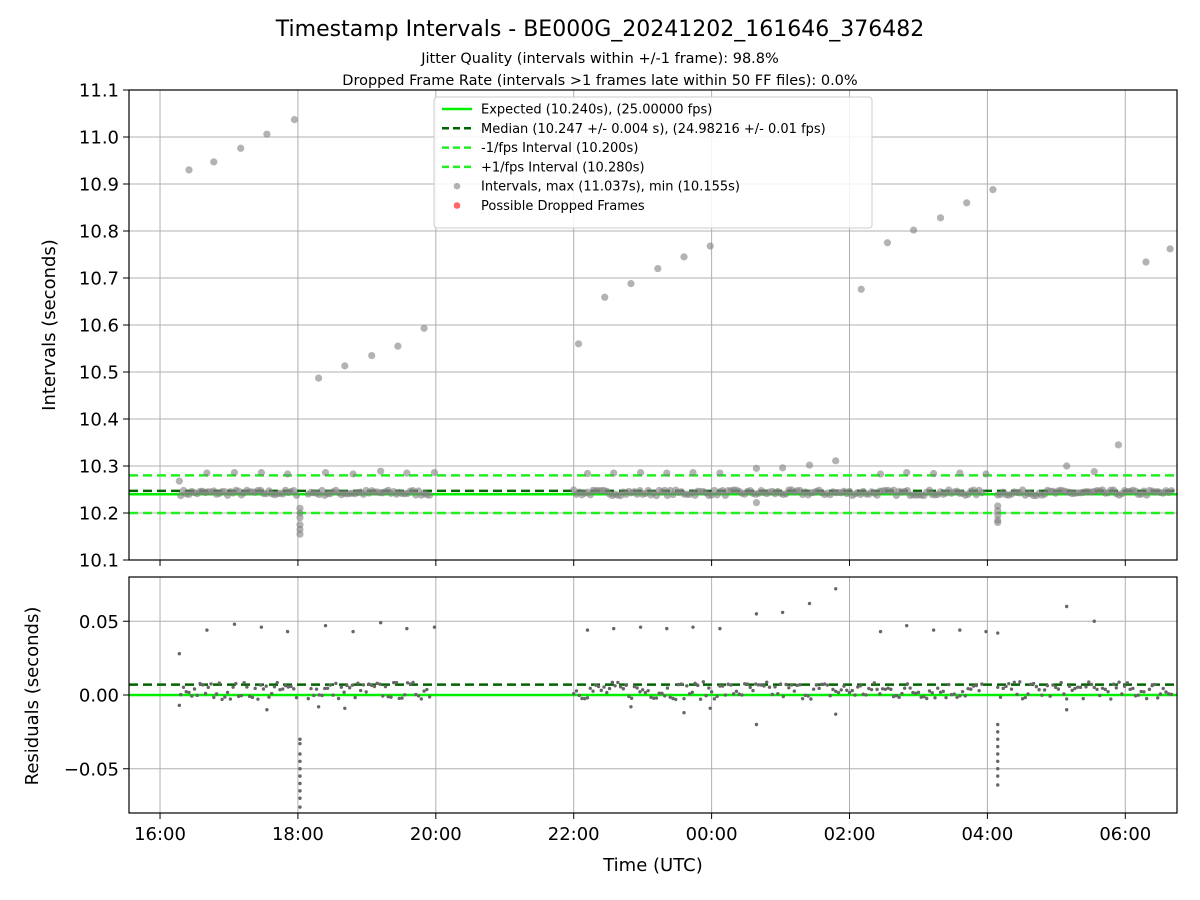 The width and height of the screenshot is (1200, 900). Describe the element at coordinates (99, 467) in the screenshot. I see `top-y-tick-label: 10.3` at that location.